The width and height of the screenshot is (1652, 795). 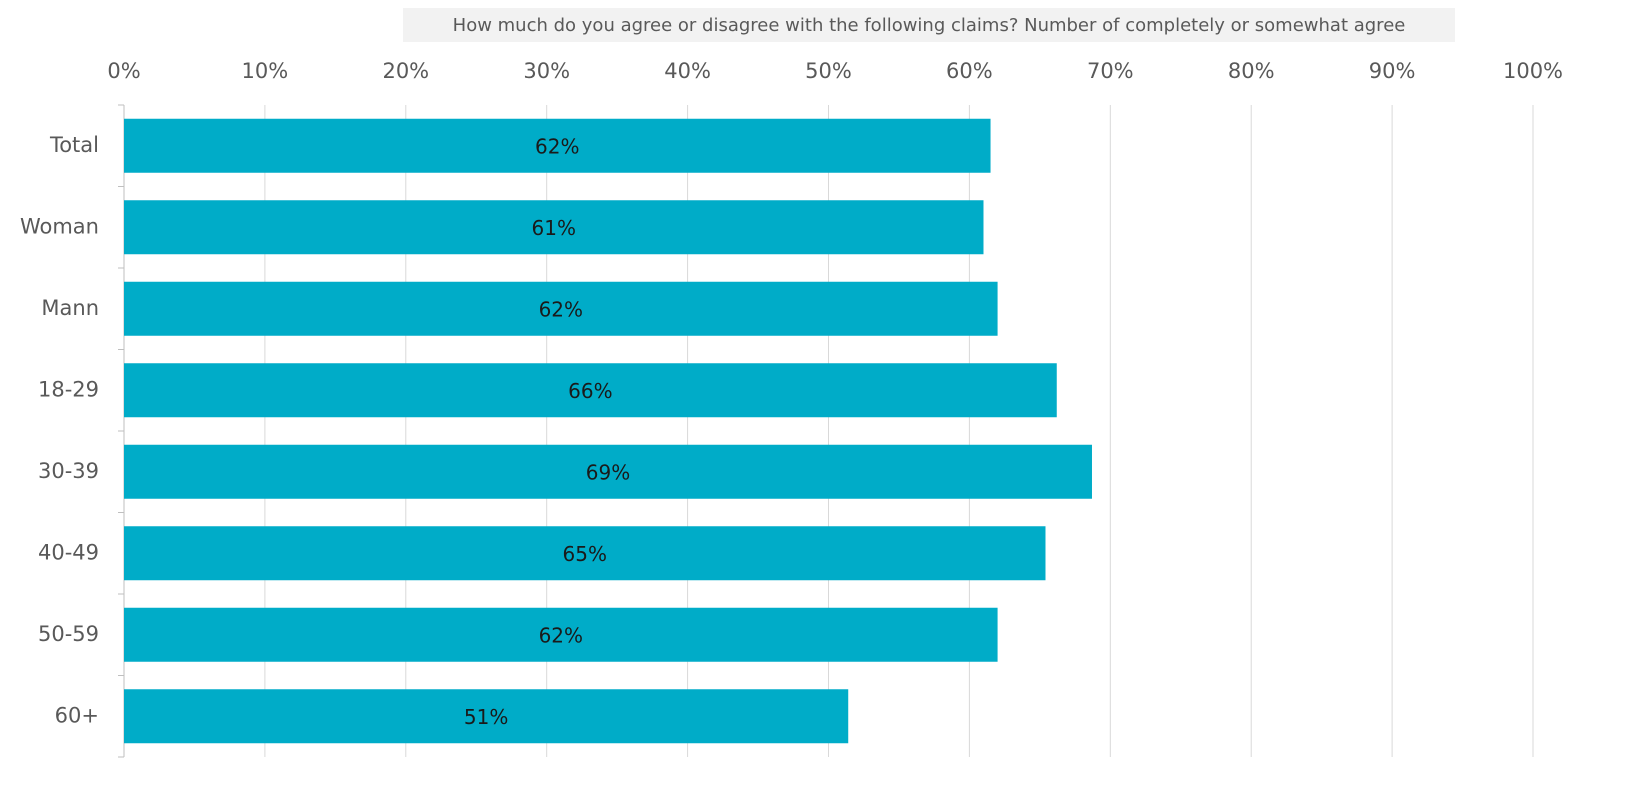 I want to click on title-box, so click(x=929, y=25).